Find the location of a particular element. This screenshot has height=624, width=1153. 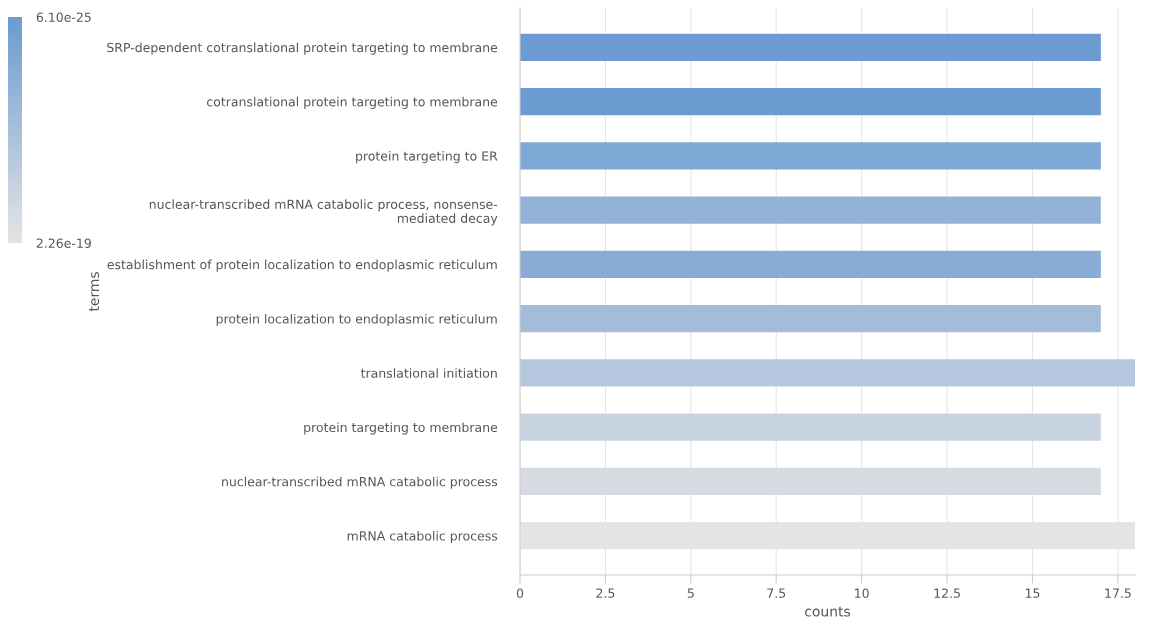

x-tick-label: 5 is located at coordinates (690, 593).